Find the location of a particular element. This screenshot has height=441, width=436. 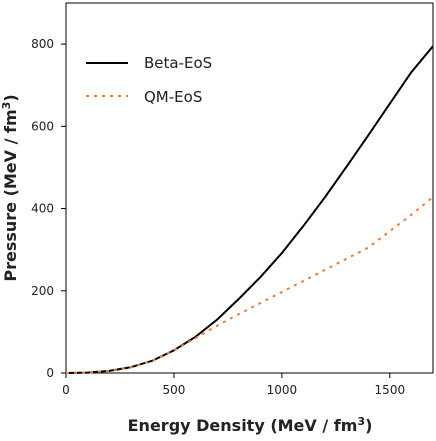

y-tick-label: 600 is located at coordinates (42, 126).